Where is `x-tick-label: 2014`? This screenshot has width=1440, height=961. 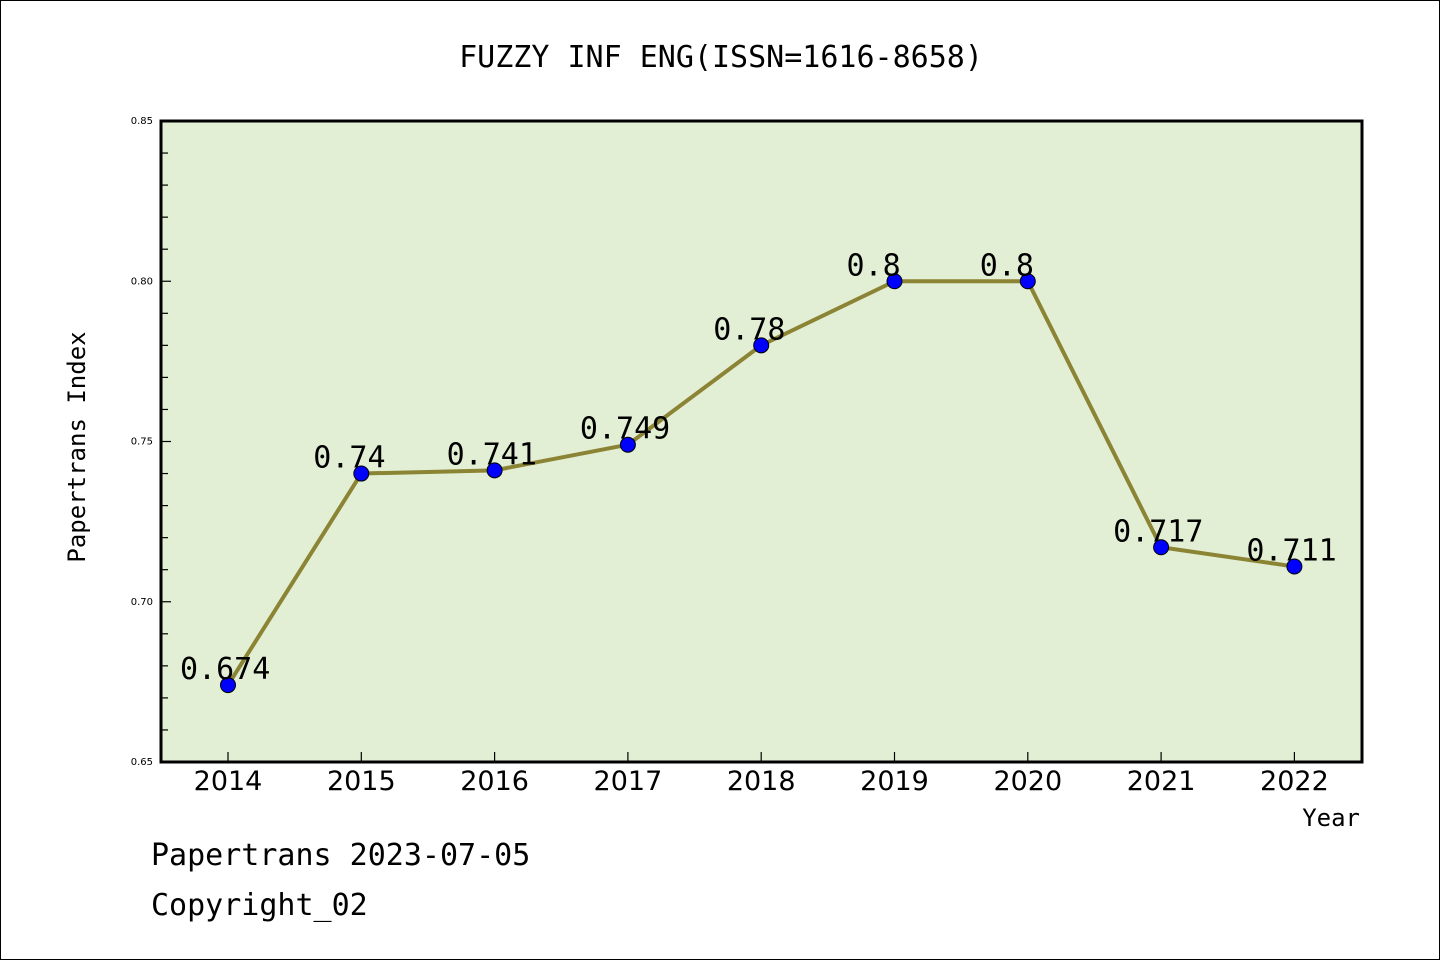 x-tick-label: 2014 is located at coordinates (228, 781).